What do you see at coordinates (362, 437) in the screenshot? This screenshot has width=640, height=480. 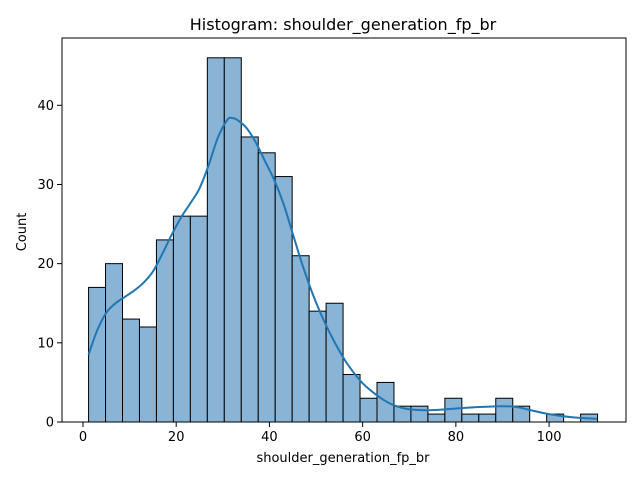 I see `x-tick-label: 60` at bounding box center [362, 437].